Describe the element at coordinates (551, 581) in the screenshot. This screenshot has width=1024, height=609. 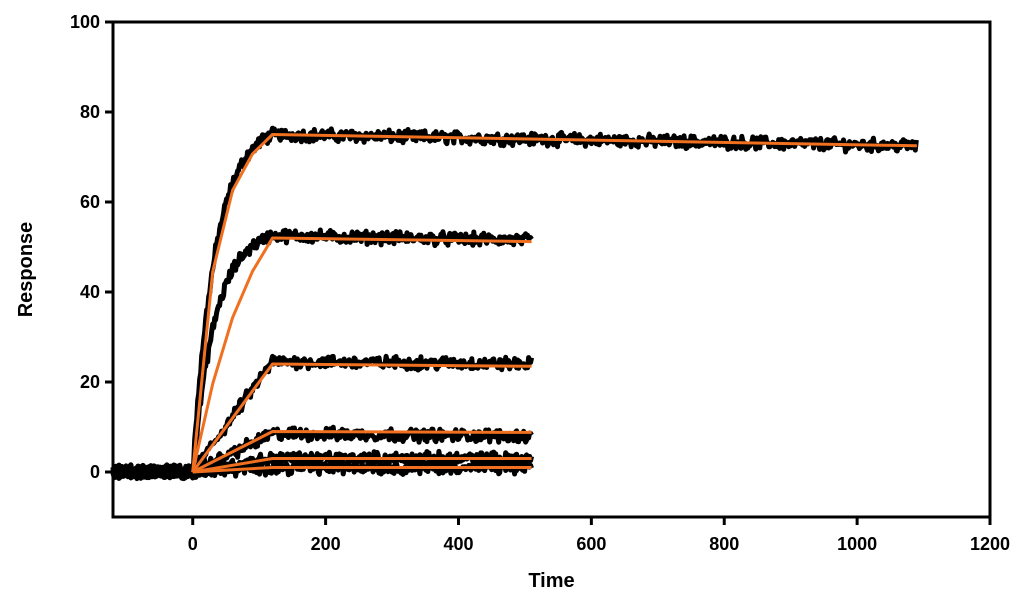
I see `x-axis-title: Time` at that location.